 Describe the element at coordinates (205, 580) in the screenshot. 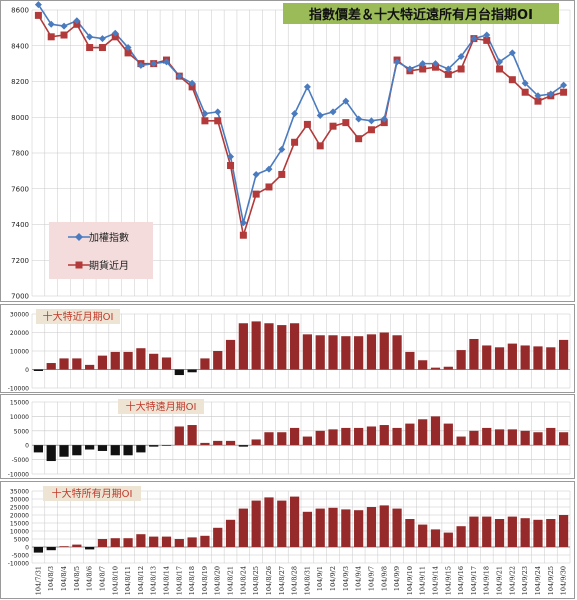

I see `x-tick-label: 104/8/19` at that location.